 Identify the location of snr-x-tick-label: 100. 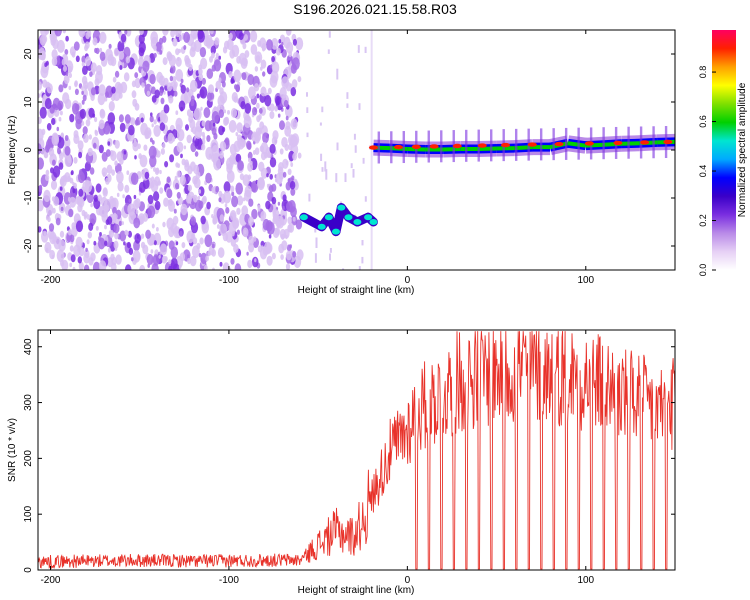
(585, 580).